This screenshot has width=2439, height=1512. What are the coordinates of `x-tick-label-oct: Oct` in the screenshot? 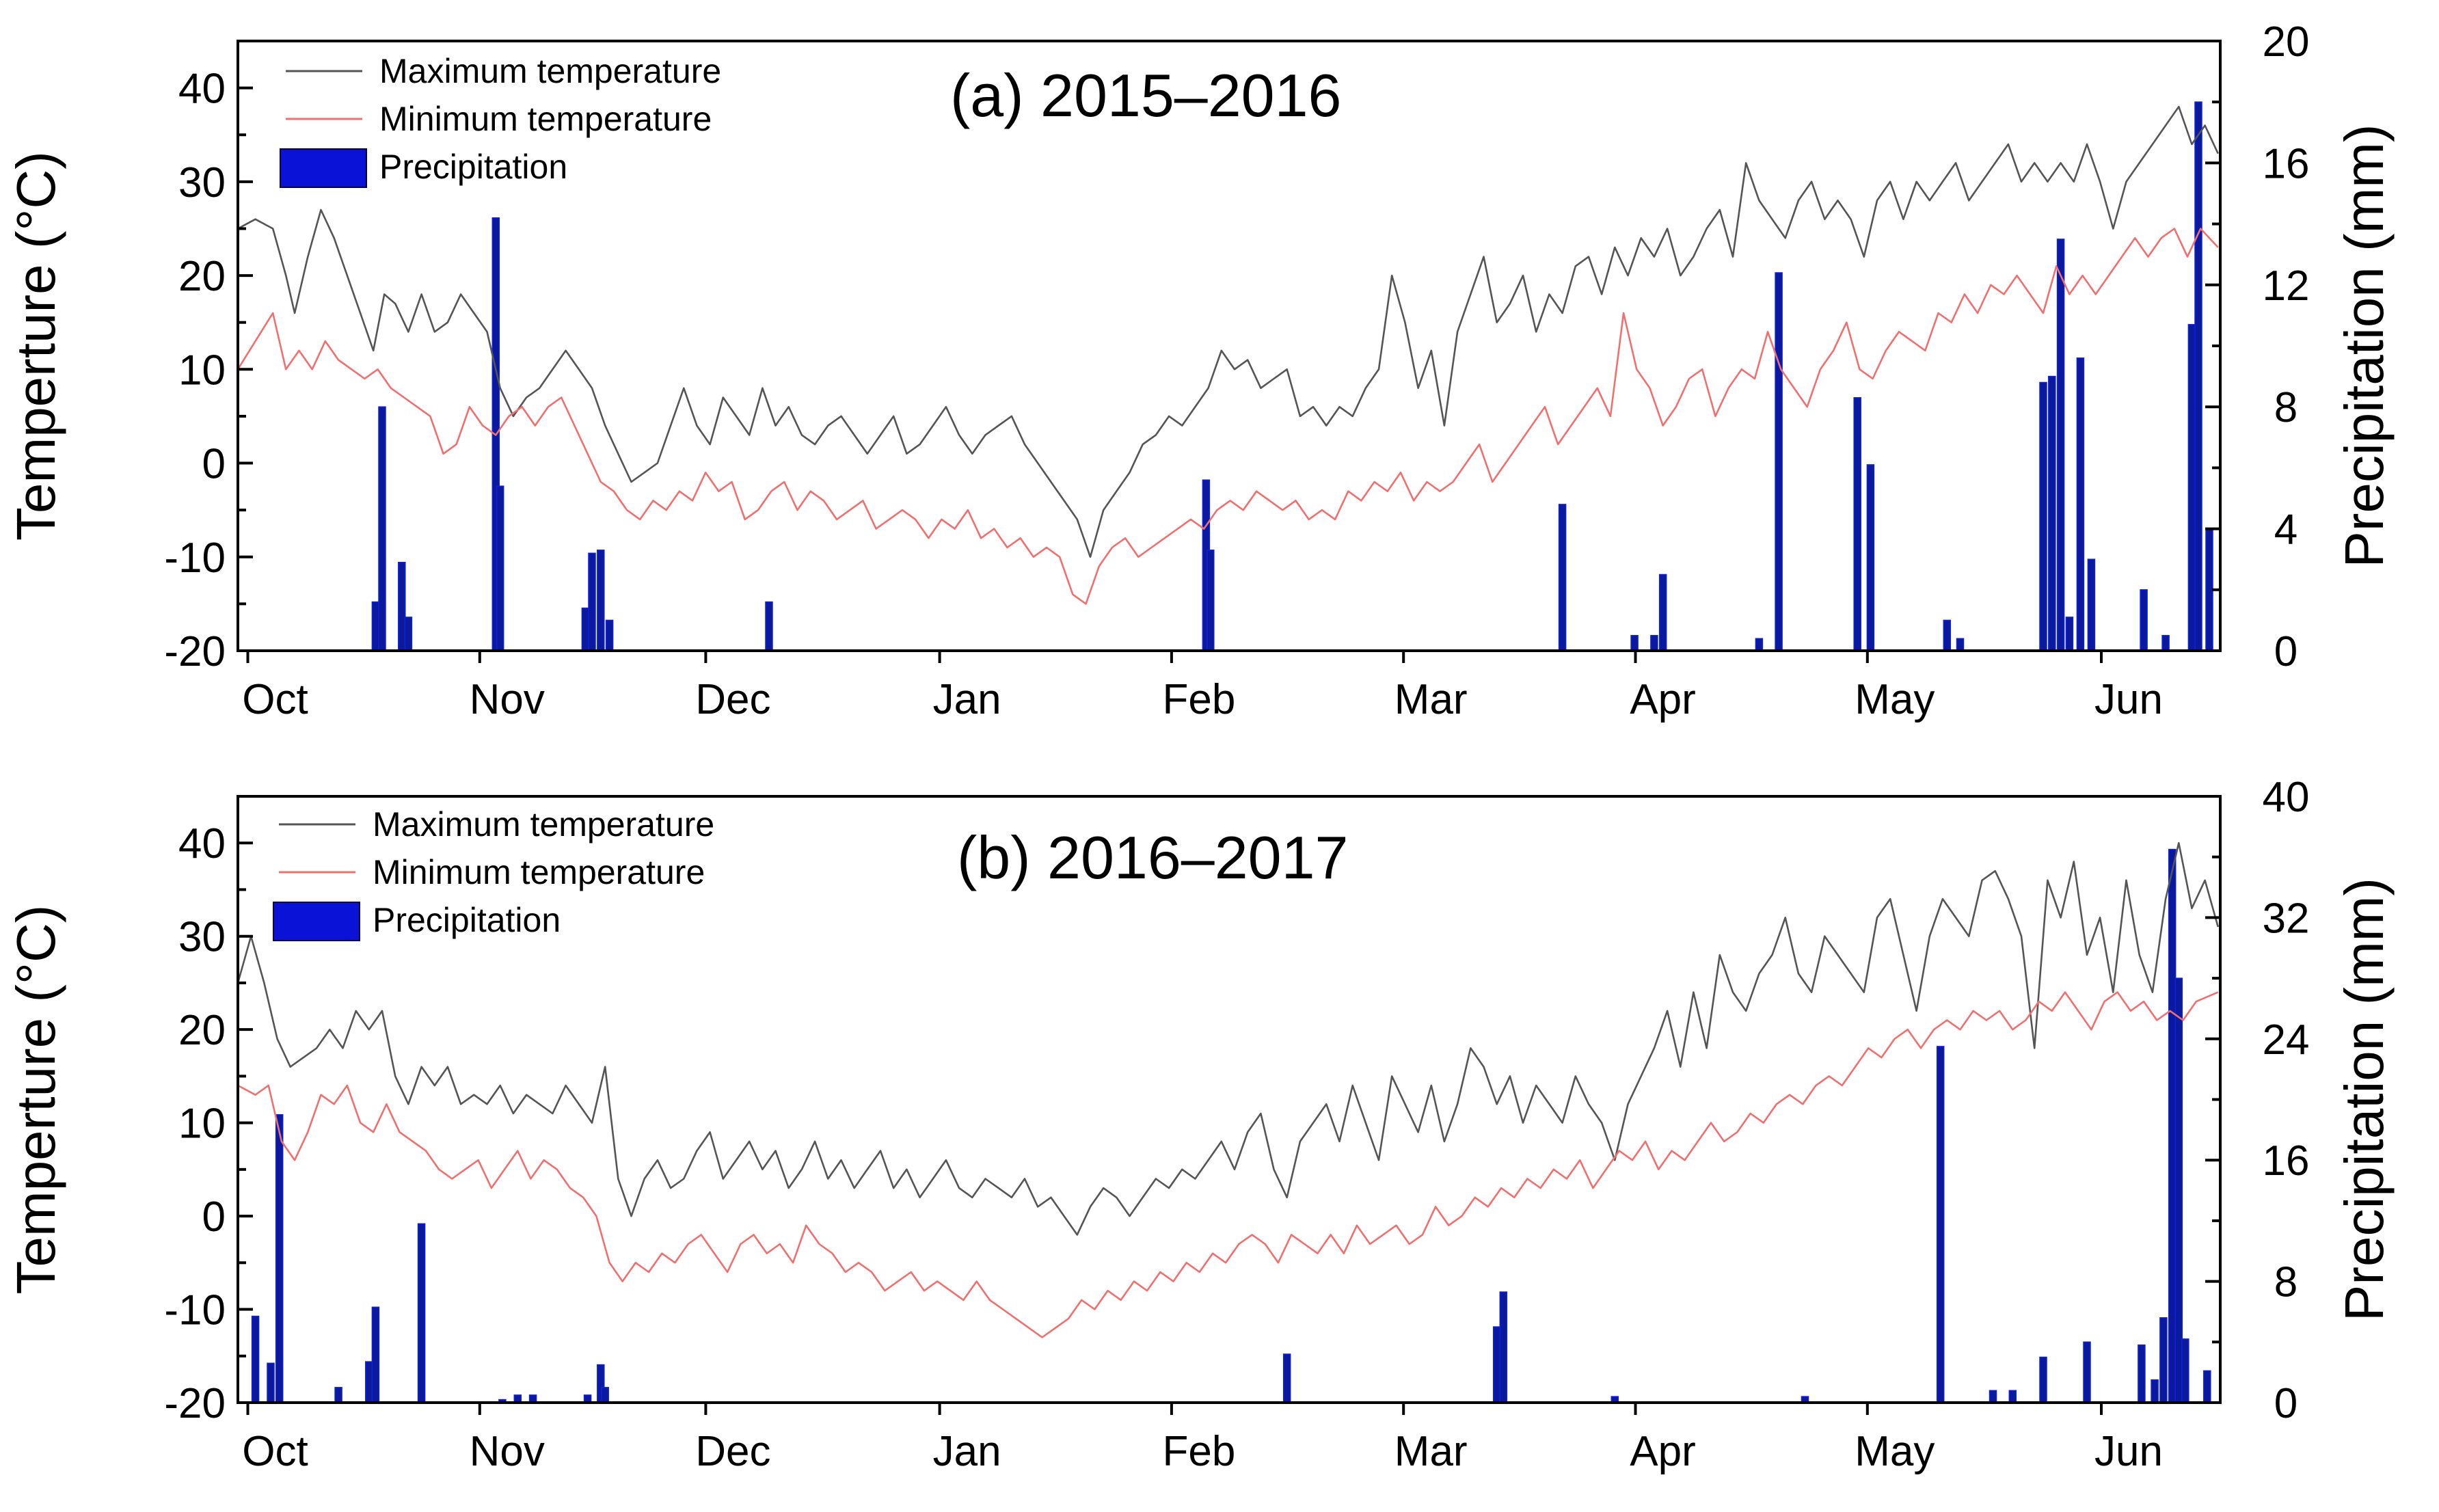 It's located at (275, 1451).